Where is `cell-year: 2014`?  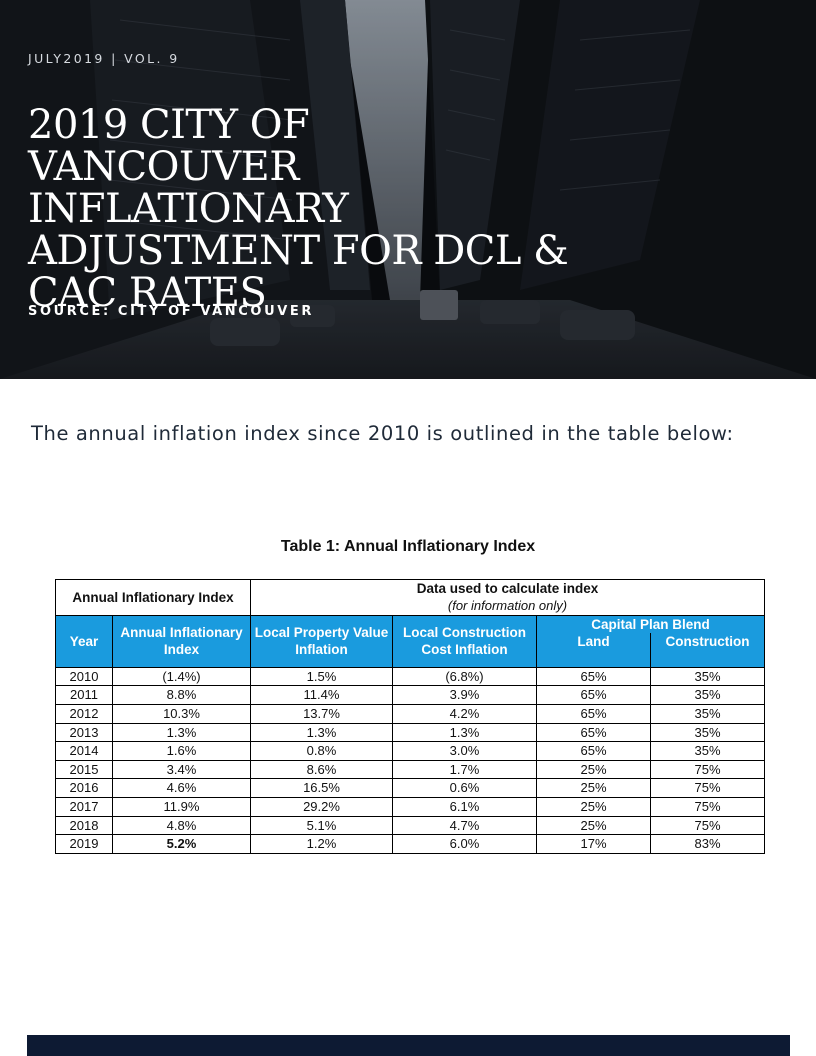 cell-year: 2014 is located at coordinates (84, 751).